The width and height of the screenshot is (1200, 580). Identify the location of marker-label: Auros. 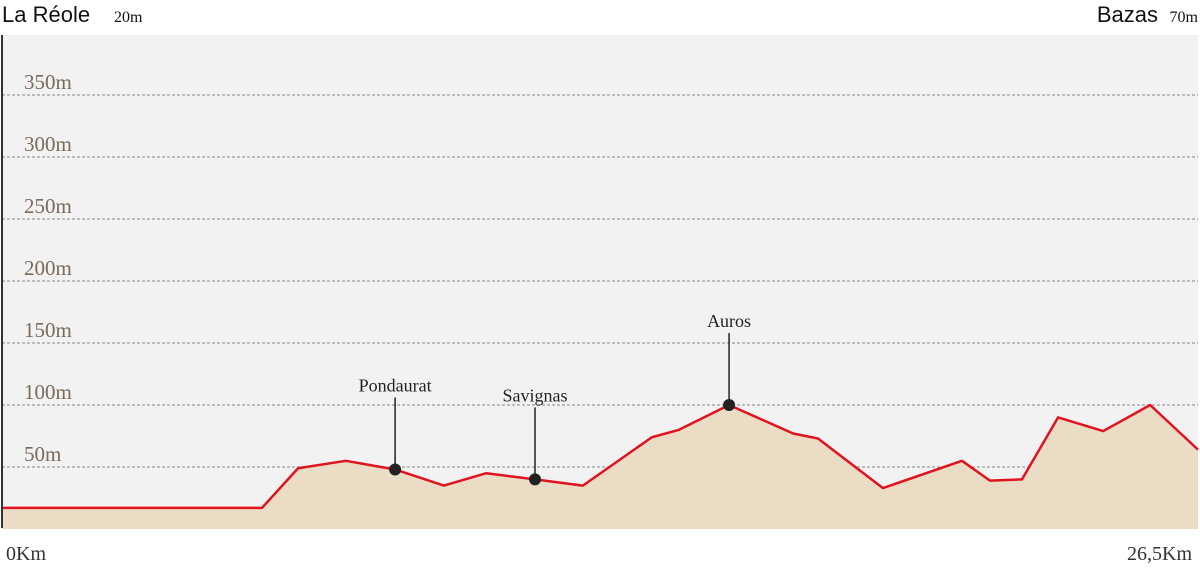
(729, 321).